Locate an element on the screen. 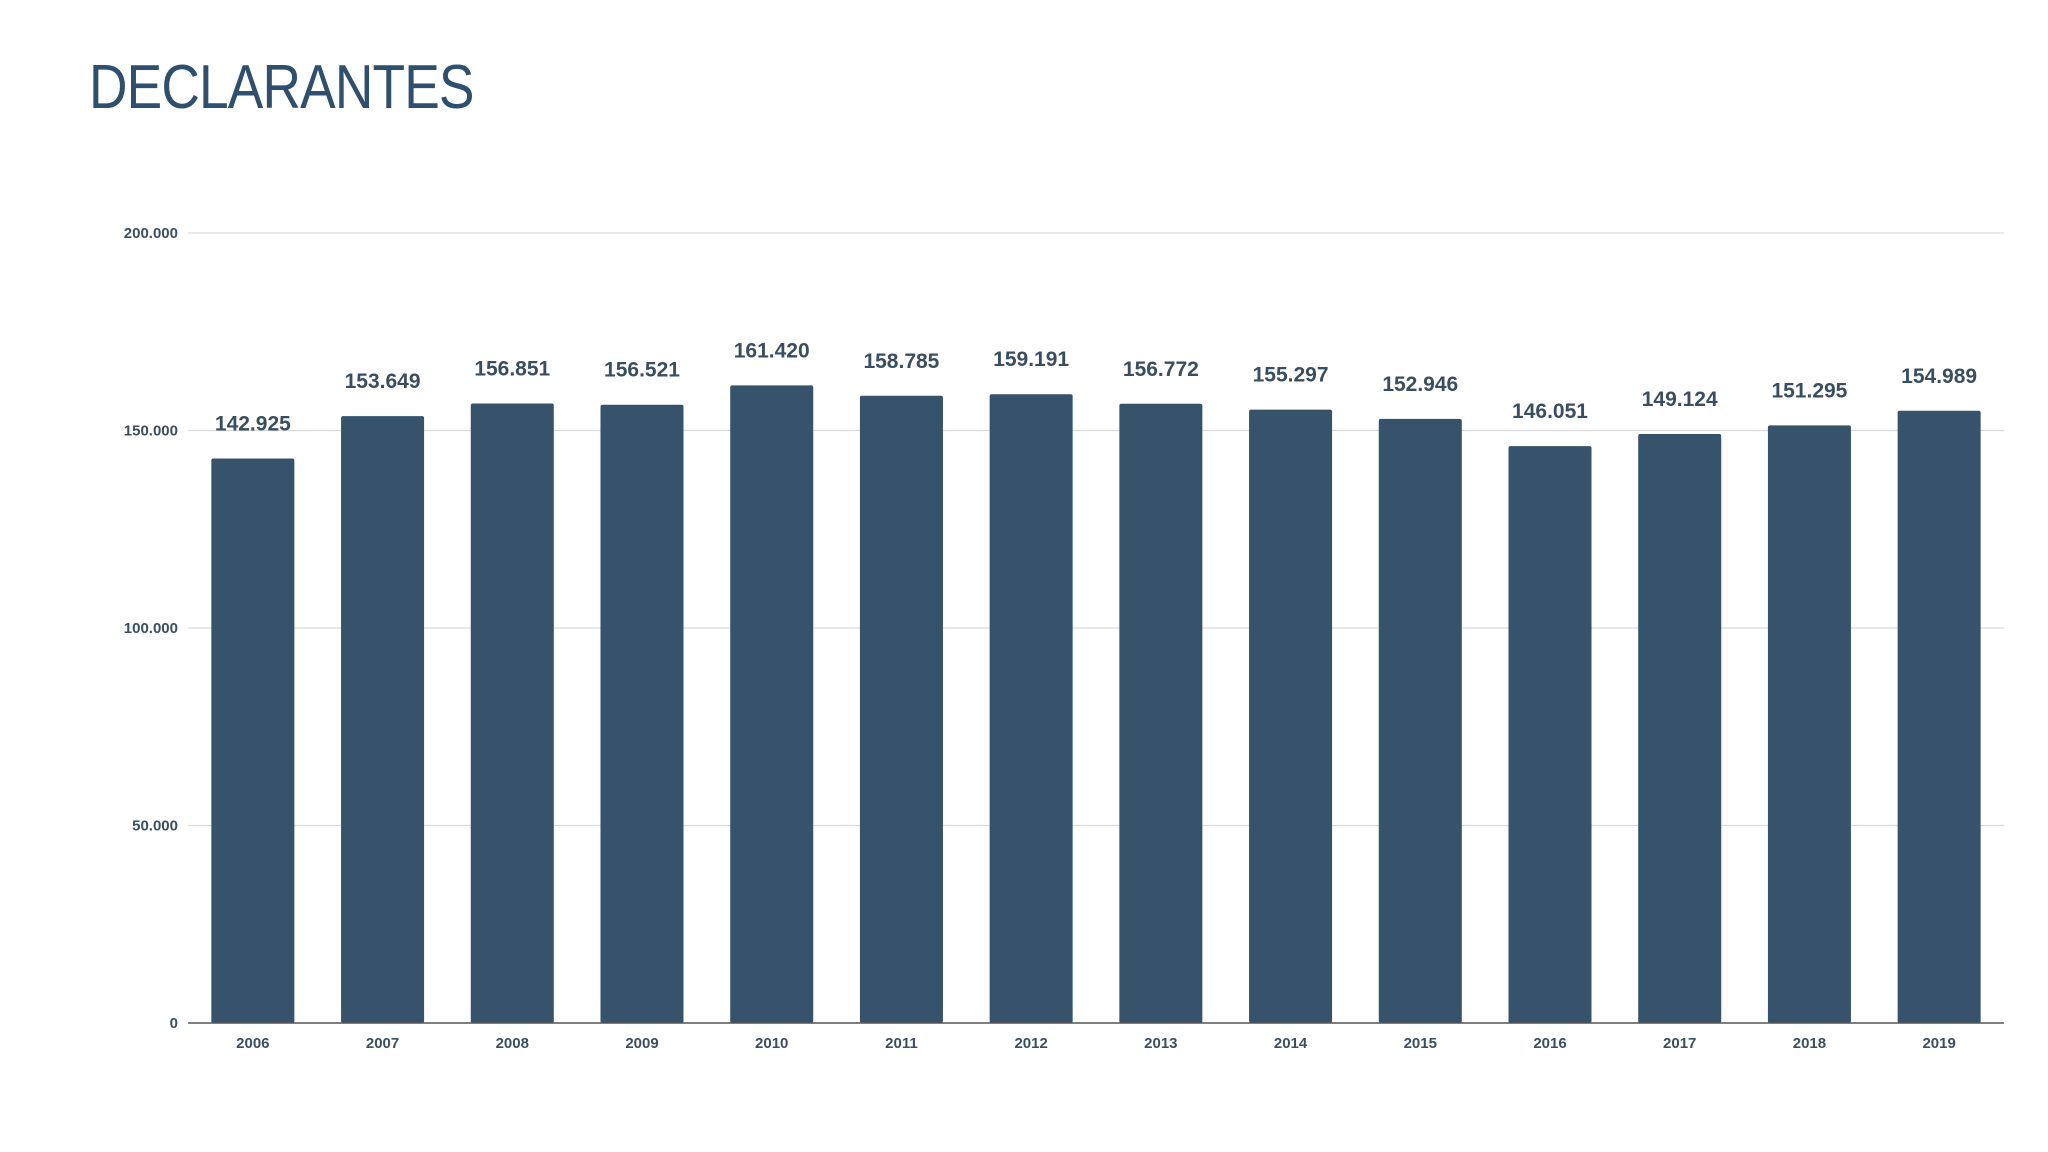 The height and width of the screenshot is (1152, 2048). data-label-2009: 156.521 is located at coordinates (642, 370).